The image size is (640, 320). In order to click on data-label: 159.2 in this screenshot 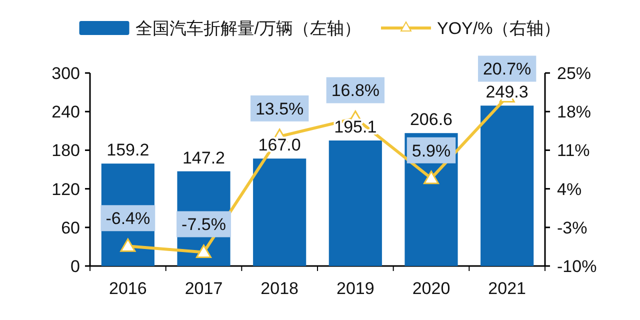, I will do `click(128, 150)`.